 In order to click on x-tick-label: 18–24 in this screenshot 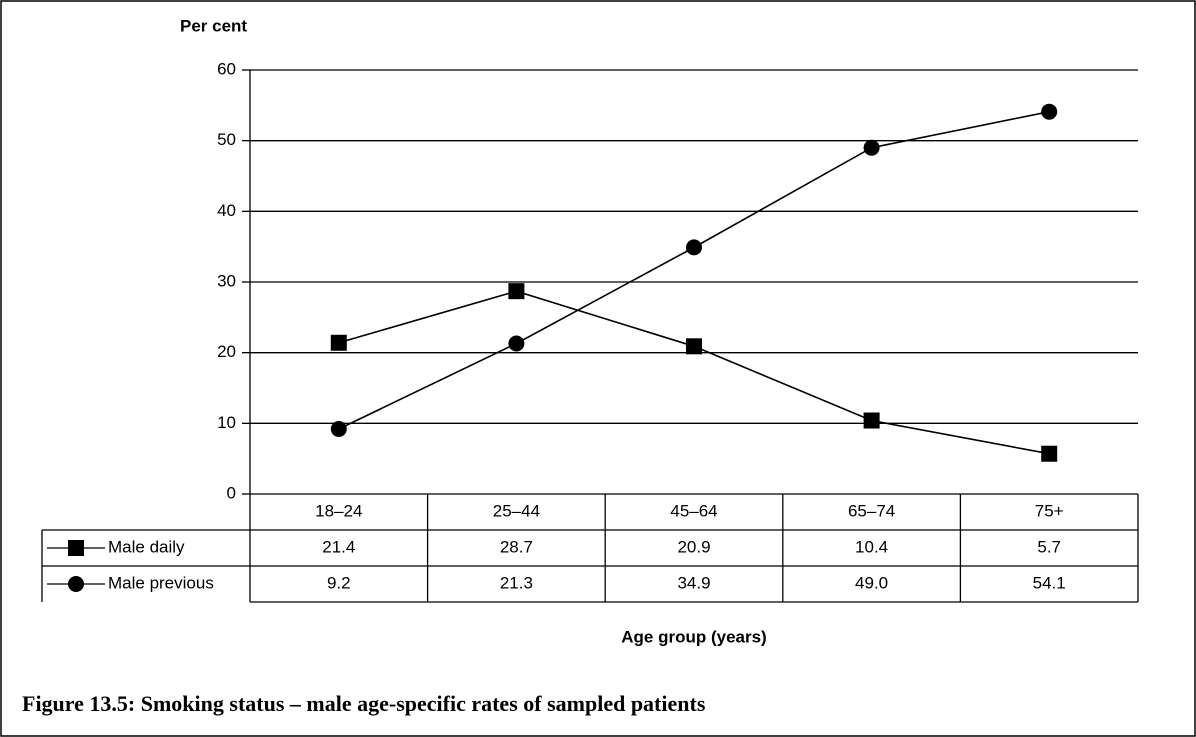, I will do `click(338, 510)`.